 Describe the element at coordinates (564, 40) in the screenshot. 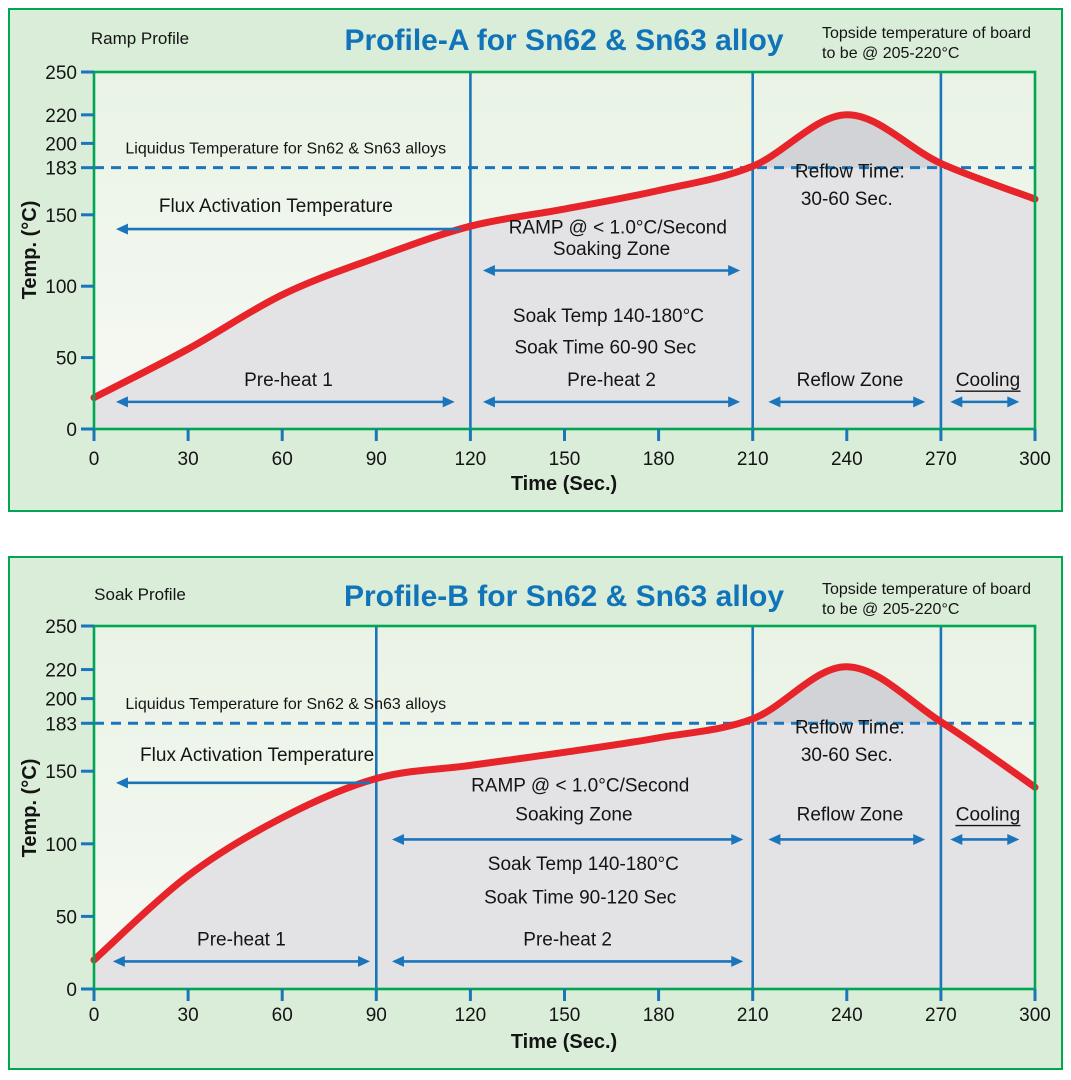

I see `chart-title: Profile-A for Sn62 & Sn63 alloy` at that location.